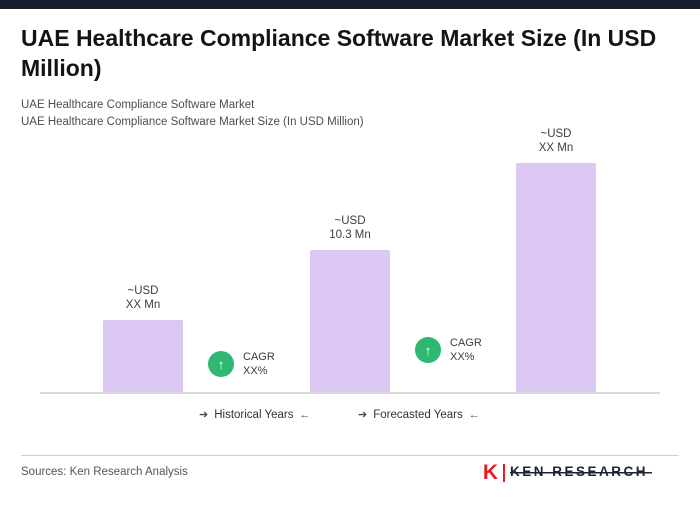  I want to click on x-axis-line, so click(350, 393).